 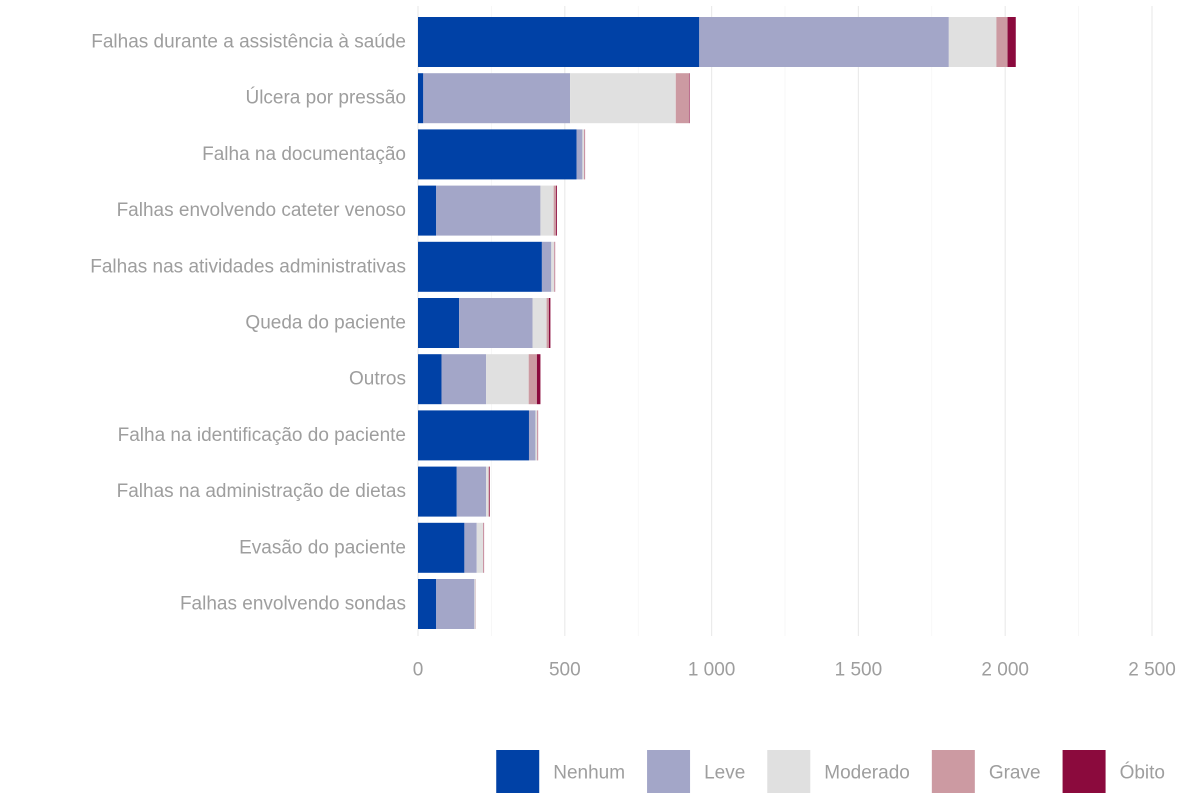 I want to click on legend-label: Leve, so click(x=724, y=773).